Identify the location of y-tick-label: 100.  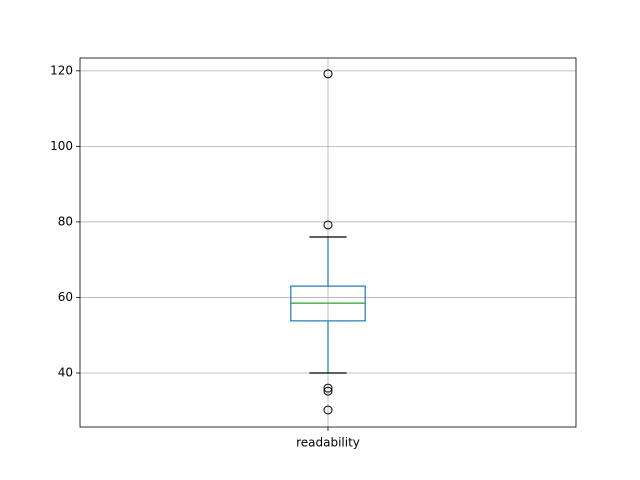
(61, 146).